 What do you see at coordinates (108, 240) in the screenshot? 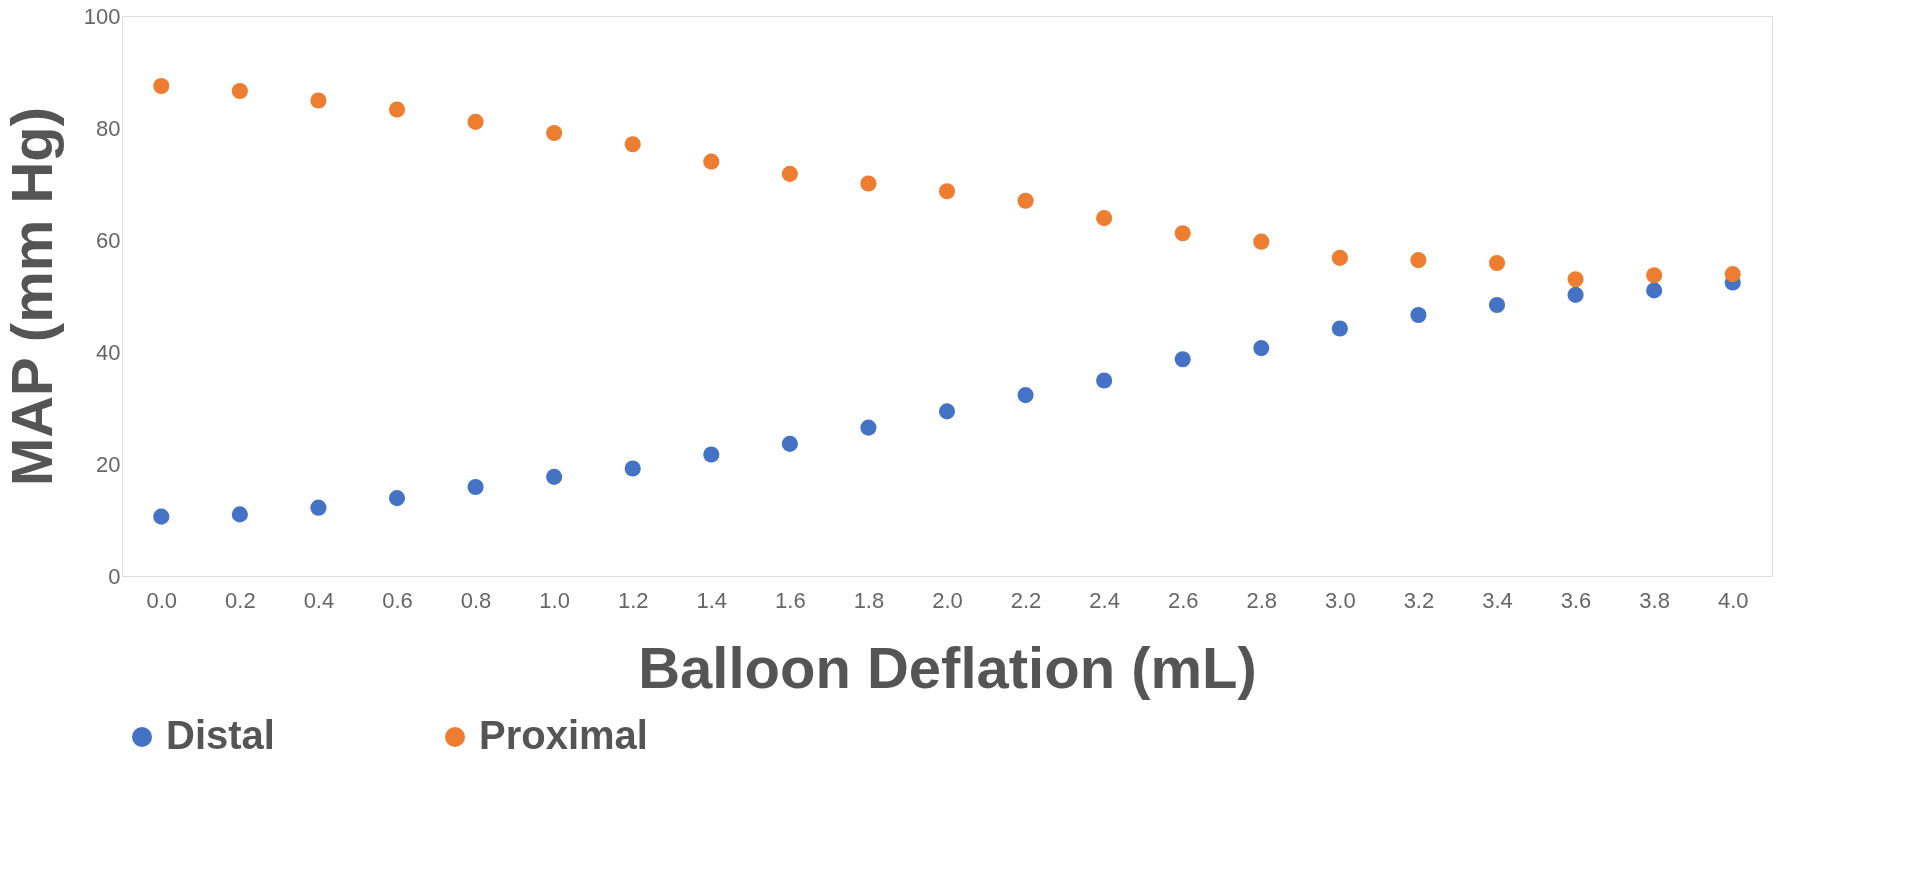
I see `y-tick-label: 60` at bounding box center [108, 240].